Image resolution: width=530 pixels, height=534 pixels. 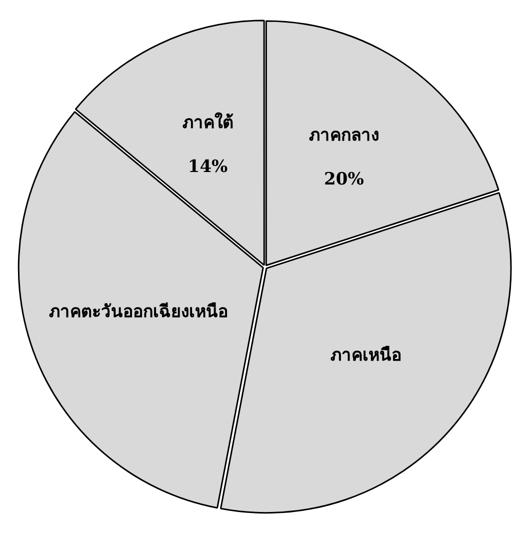 What do you see at coordinates (344, 180) in the screenshot?
I see `data-label: 20%` at bounding box center [344, 180].